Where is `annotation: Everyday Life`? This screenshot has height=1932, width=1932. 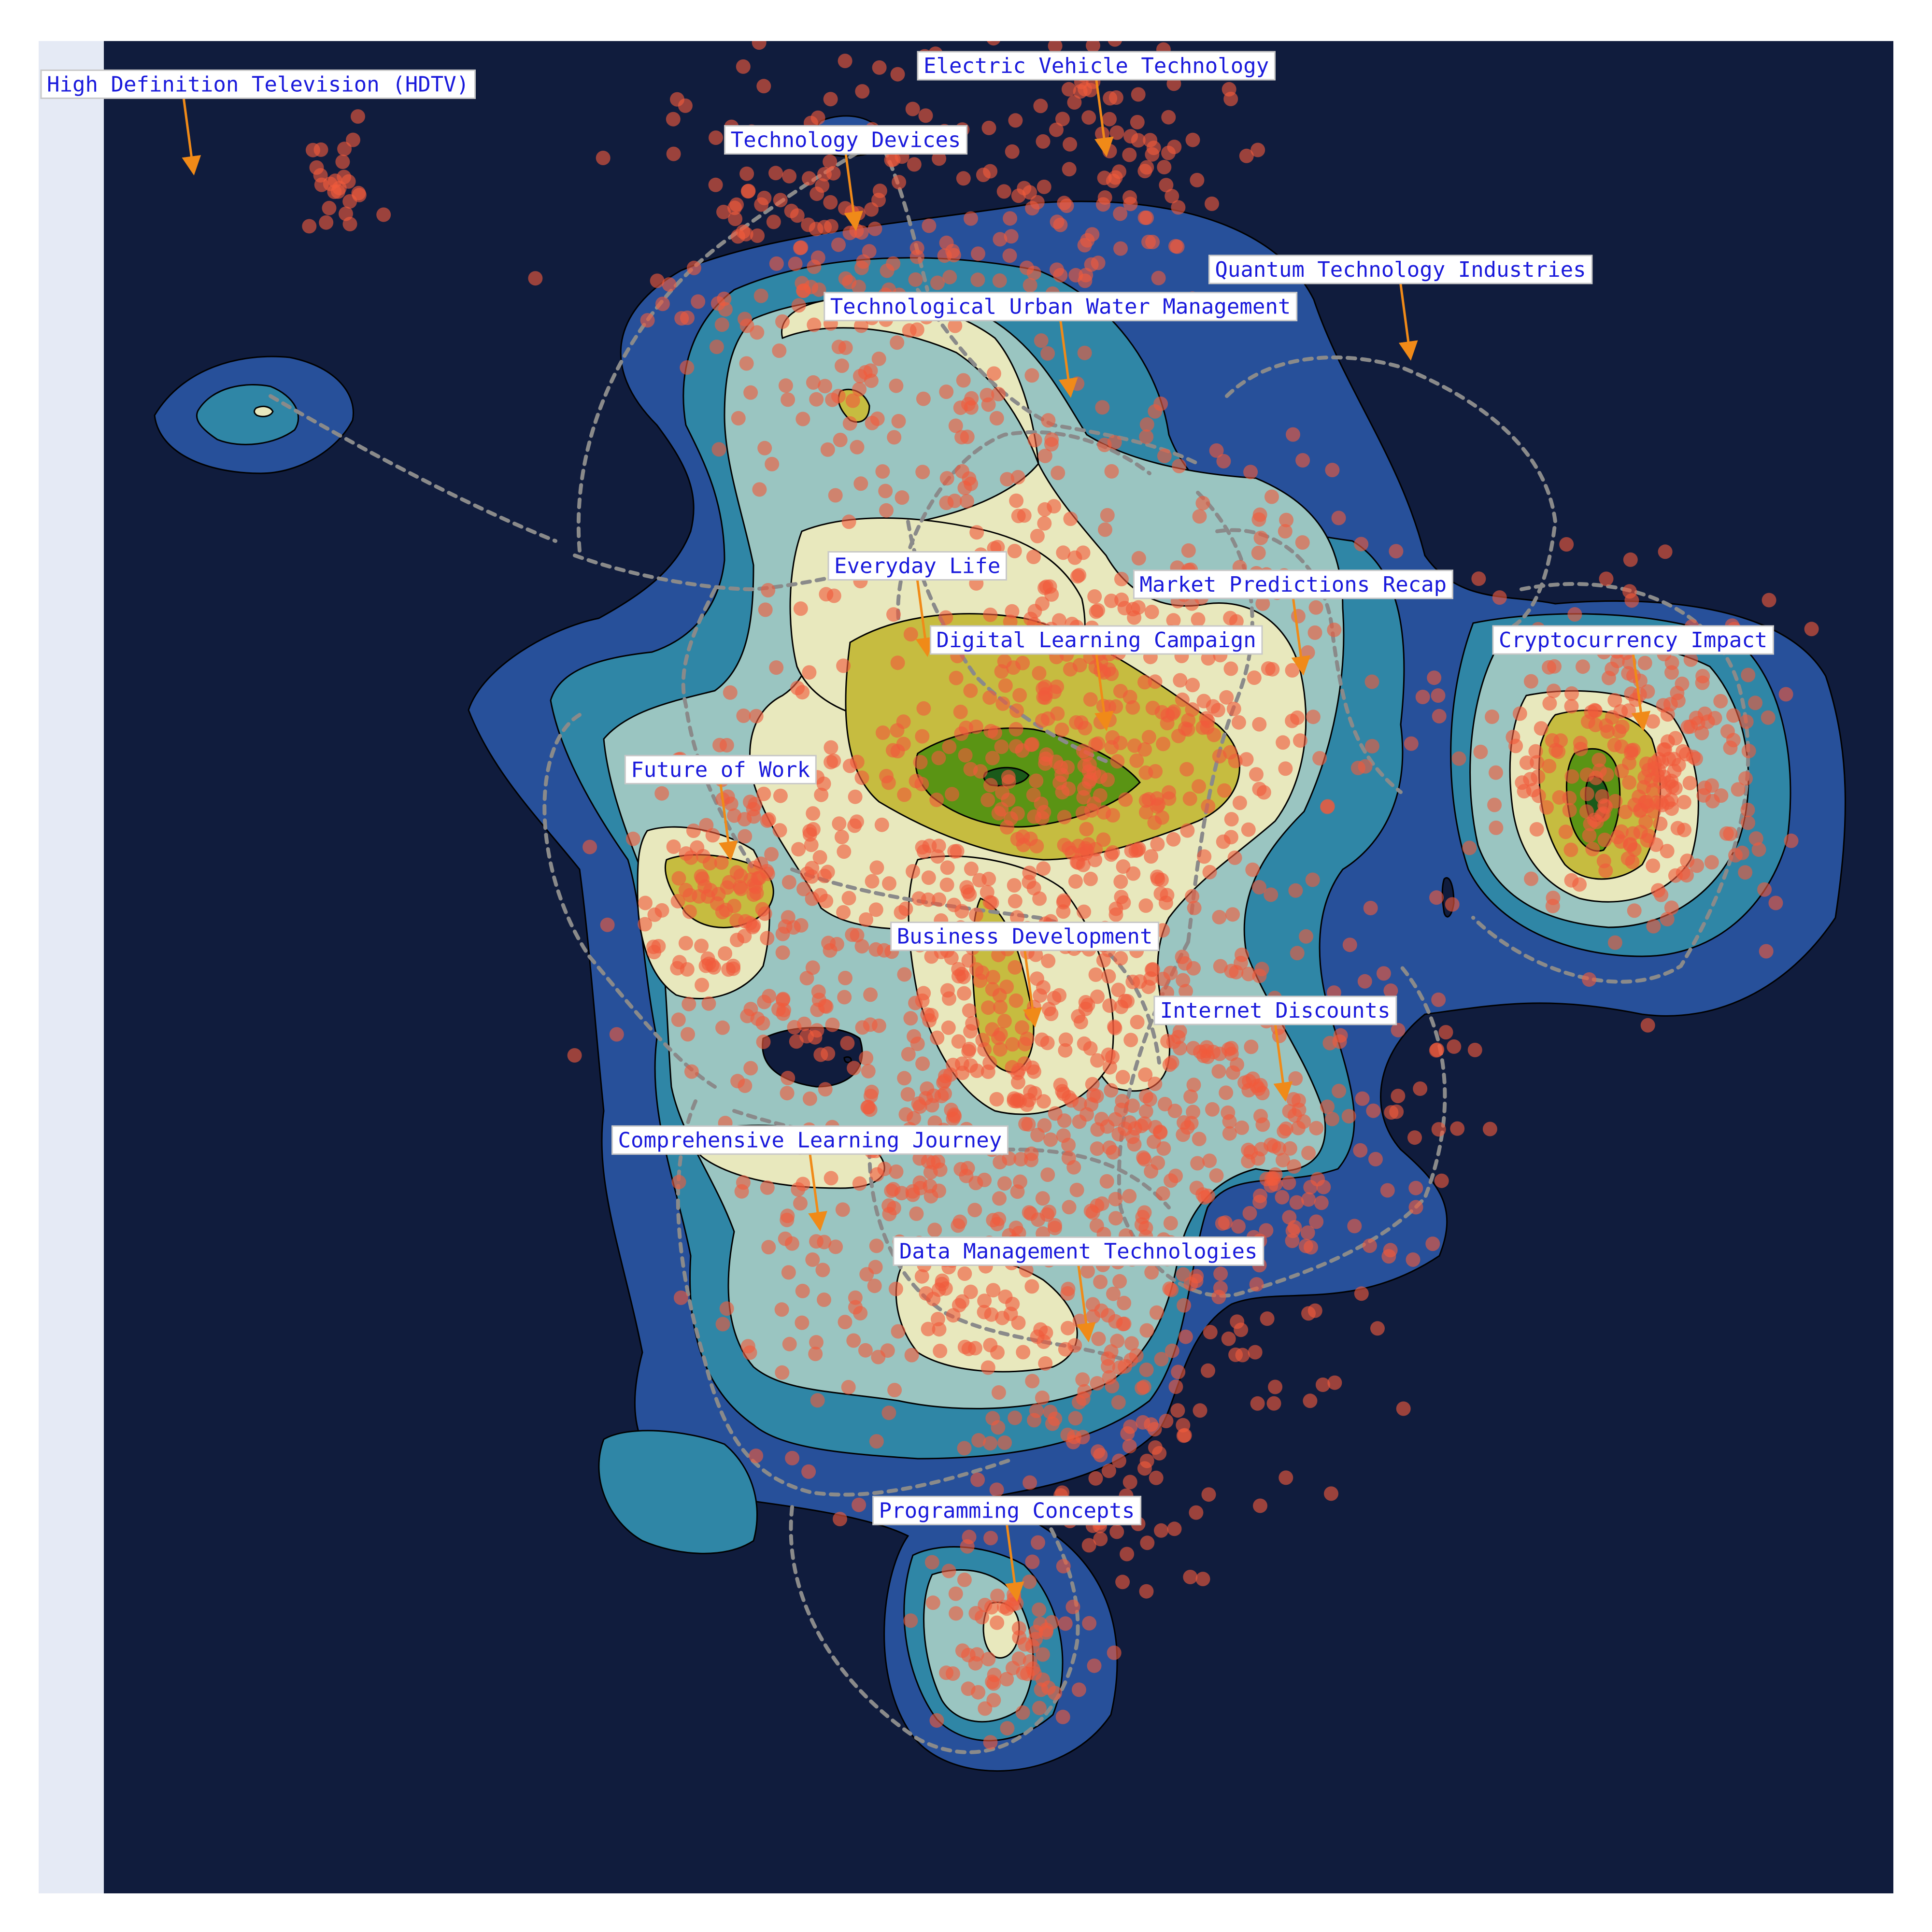
annotation: Everyday Life is located at coordinates (917, 604).